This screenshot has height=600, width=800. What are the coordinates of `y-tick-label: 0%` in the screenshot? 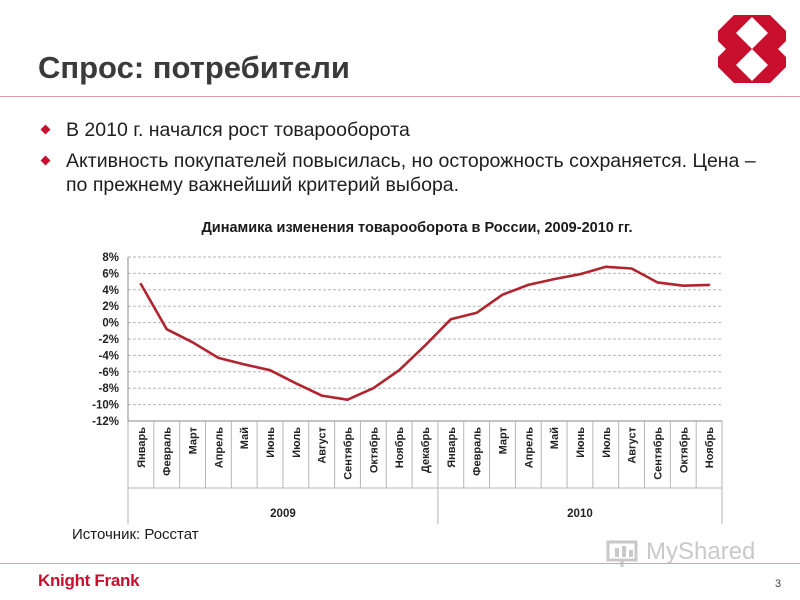 It's located at (110, 324).